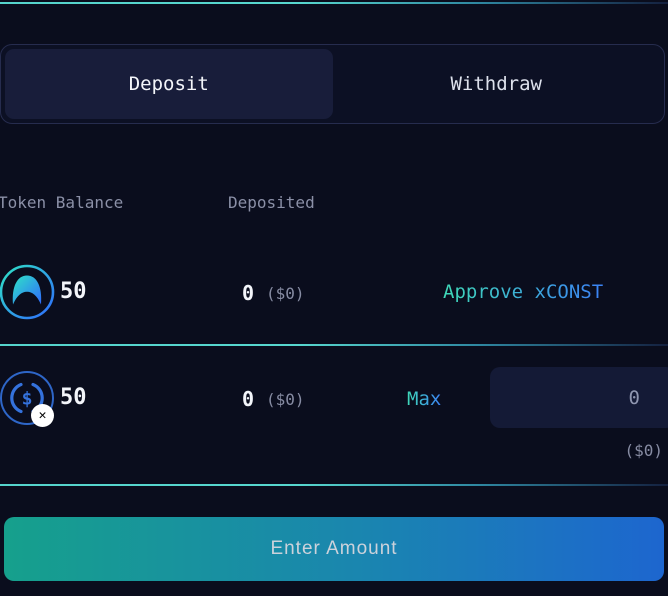  Describe the element at coordinates (285, 293) in the screenshot. I see `xconst-deposited-usd: ($0)` at that location.